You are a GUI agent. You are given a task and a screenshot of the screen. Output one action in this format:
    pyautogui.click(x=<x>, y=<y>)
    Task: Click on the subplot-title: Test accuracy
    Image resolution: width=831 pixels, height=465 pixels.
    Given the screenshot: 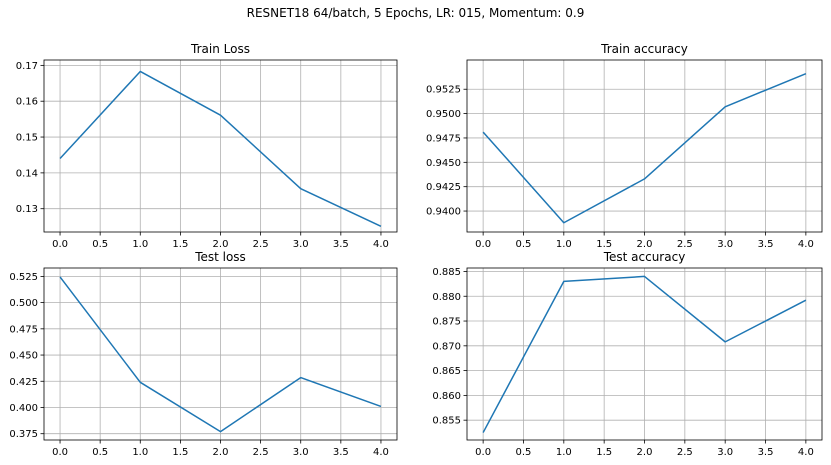 What is the action you would take?
    pyautogui.click(x=644, y=257)
    